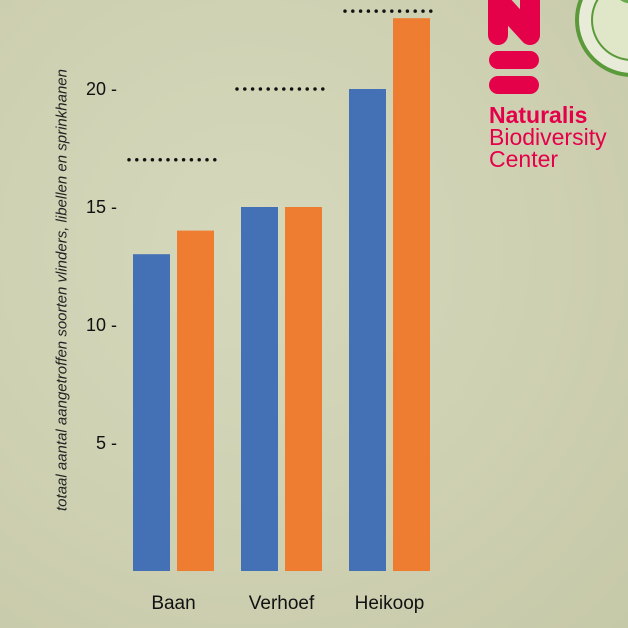 This screenshot has width=628, height=628. What do you see at coordinates (259, 389) in the screenshot?
I see `bar-verhoef-series-blue` at bounding box center [259, 389].